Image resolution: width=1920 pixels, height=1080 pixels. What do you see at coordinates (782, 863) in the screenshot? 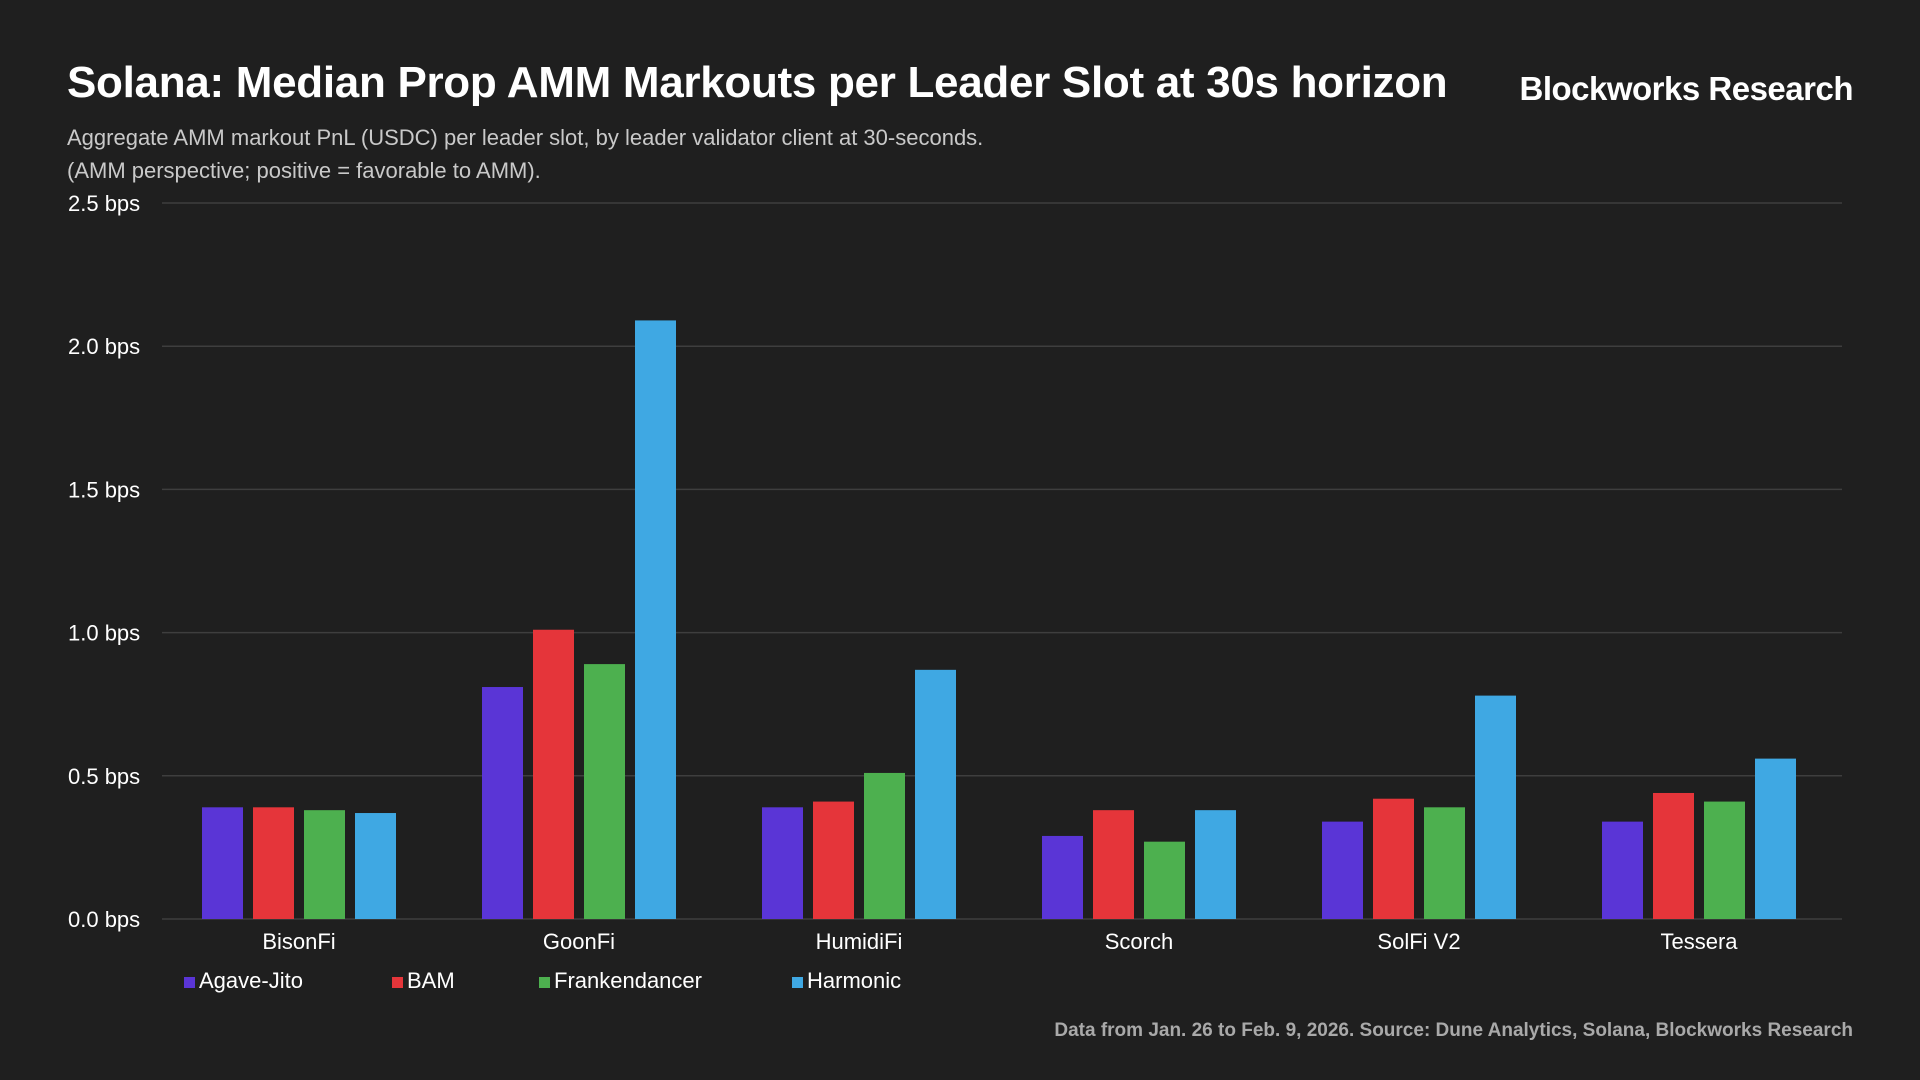
I see `bar-agave-jito-humidifi` at bounding box center [782, 863].